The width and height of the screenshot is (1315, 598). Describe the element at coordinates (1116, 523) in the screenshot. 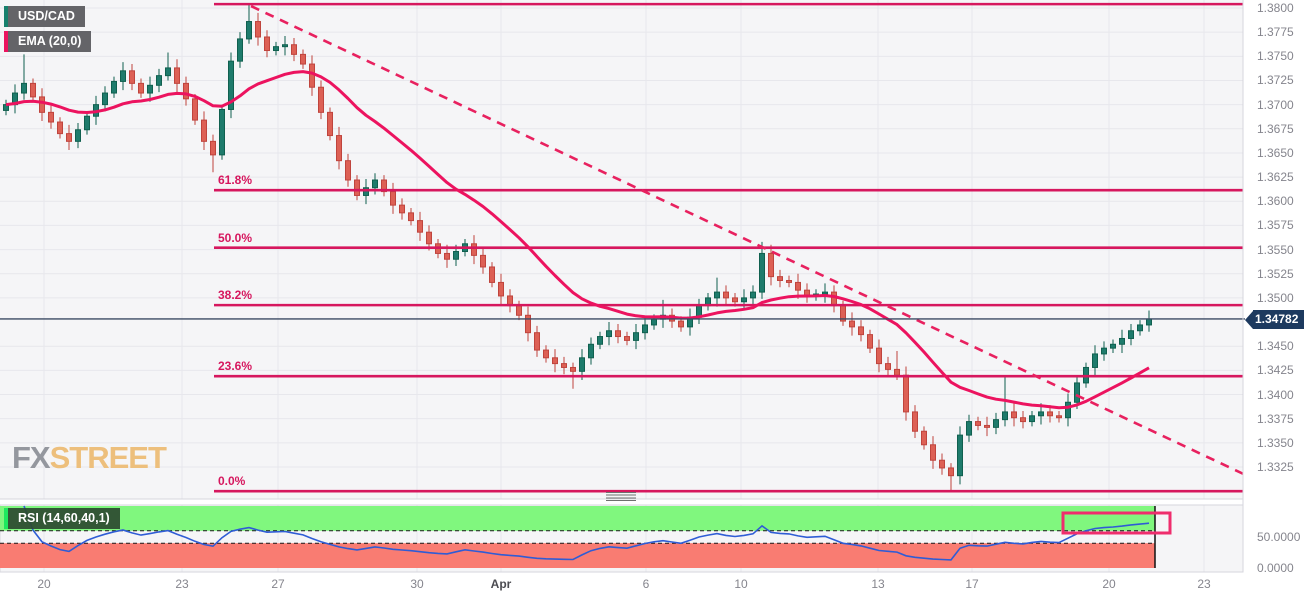

I see `rsi-highlight-box` at that location.